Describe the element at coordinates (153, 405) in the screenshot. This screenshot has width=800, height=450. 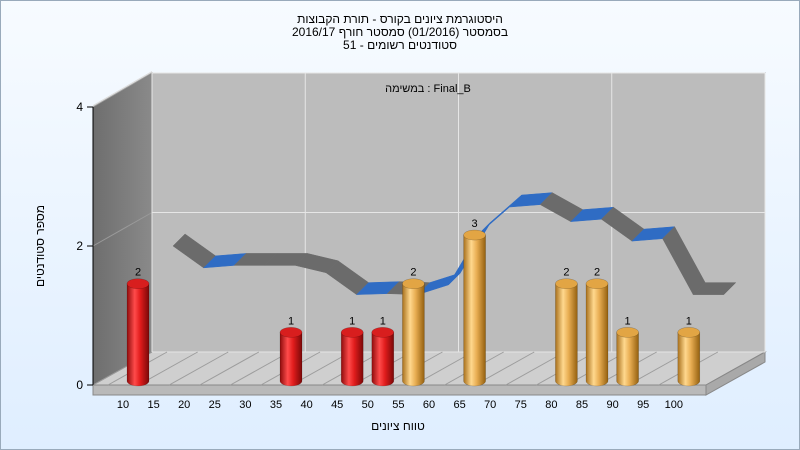
I see `x-tick-label: 15` at that location.